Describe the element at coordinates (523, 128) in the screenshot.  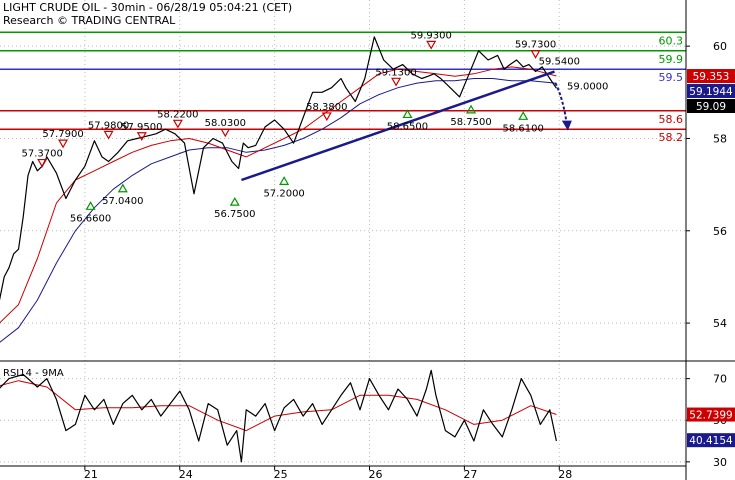
I see `swing-low-label: 58.6100` at that location.